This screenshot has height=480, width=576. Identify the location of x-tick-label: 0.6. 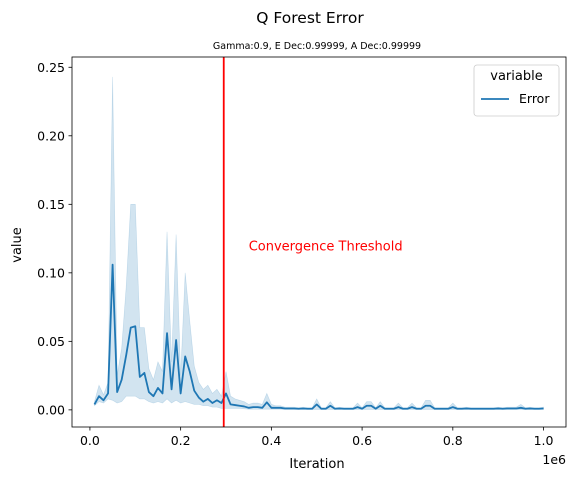
(362, 440).